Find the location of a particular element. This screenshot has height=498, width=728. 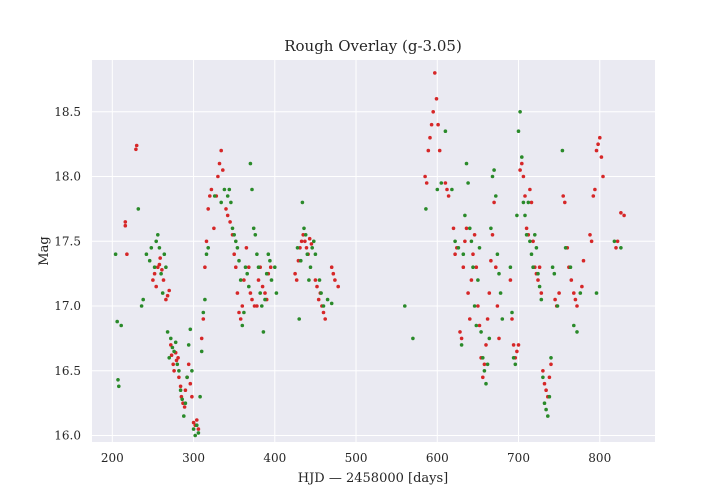

x-tick-label: 400 is located at coordinates (274, 458).